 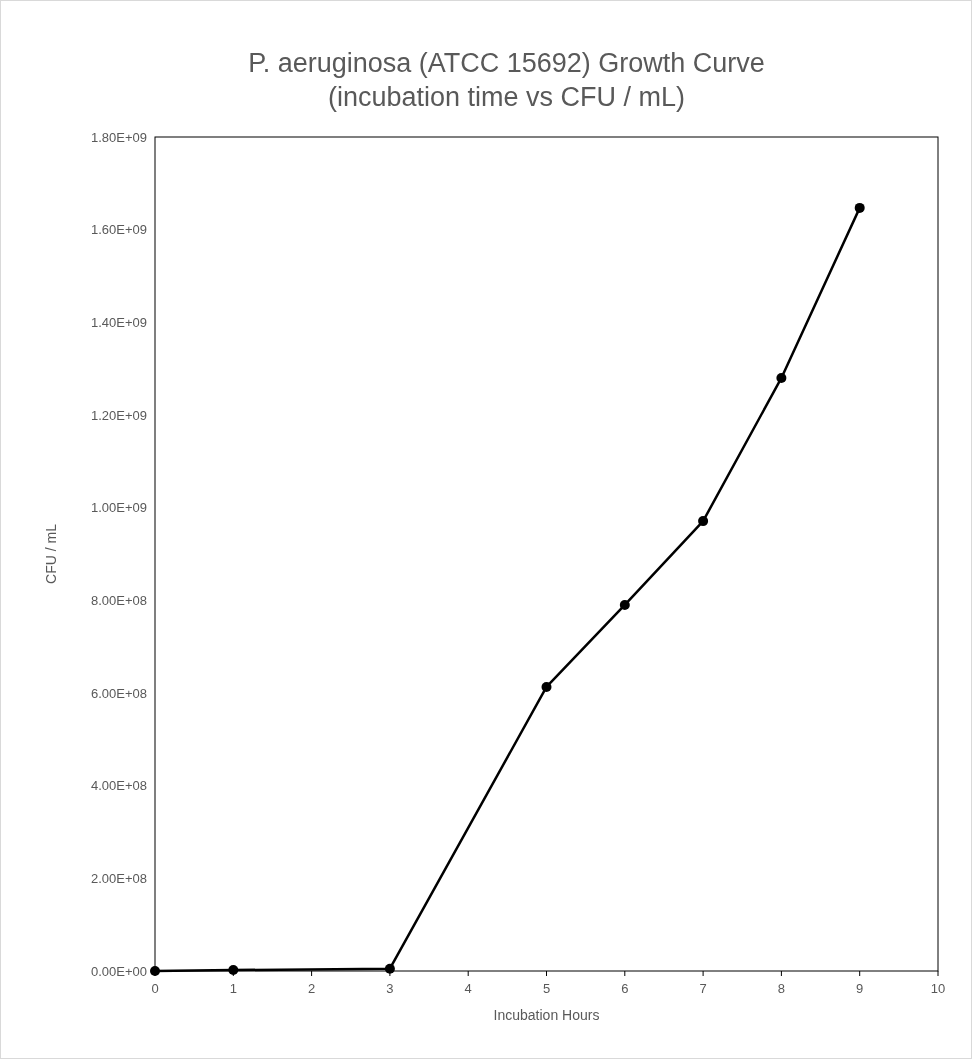 What do you see at coordinates (118, 137) in the screenshot?
I see `y-tick-label: 1.80E+09` at bounding box center [118, 137].